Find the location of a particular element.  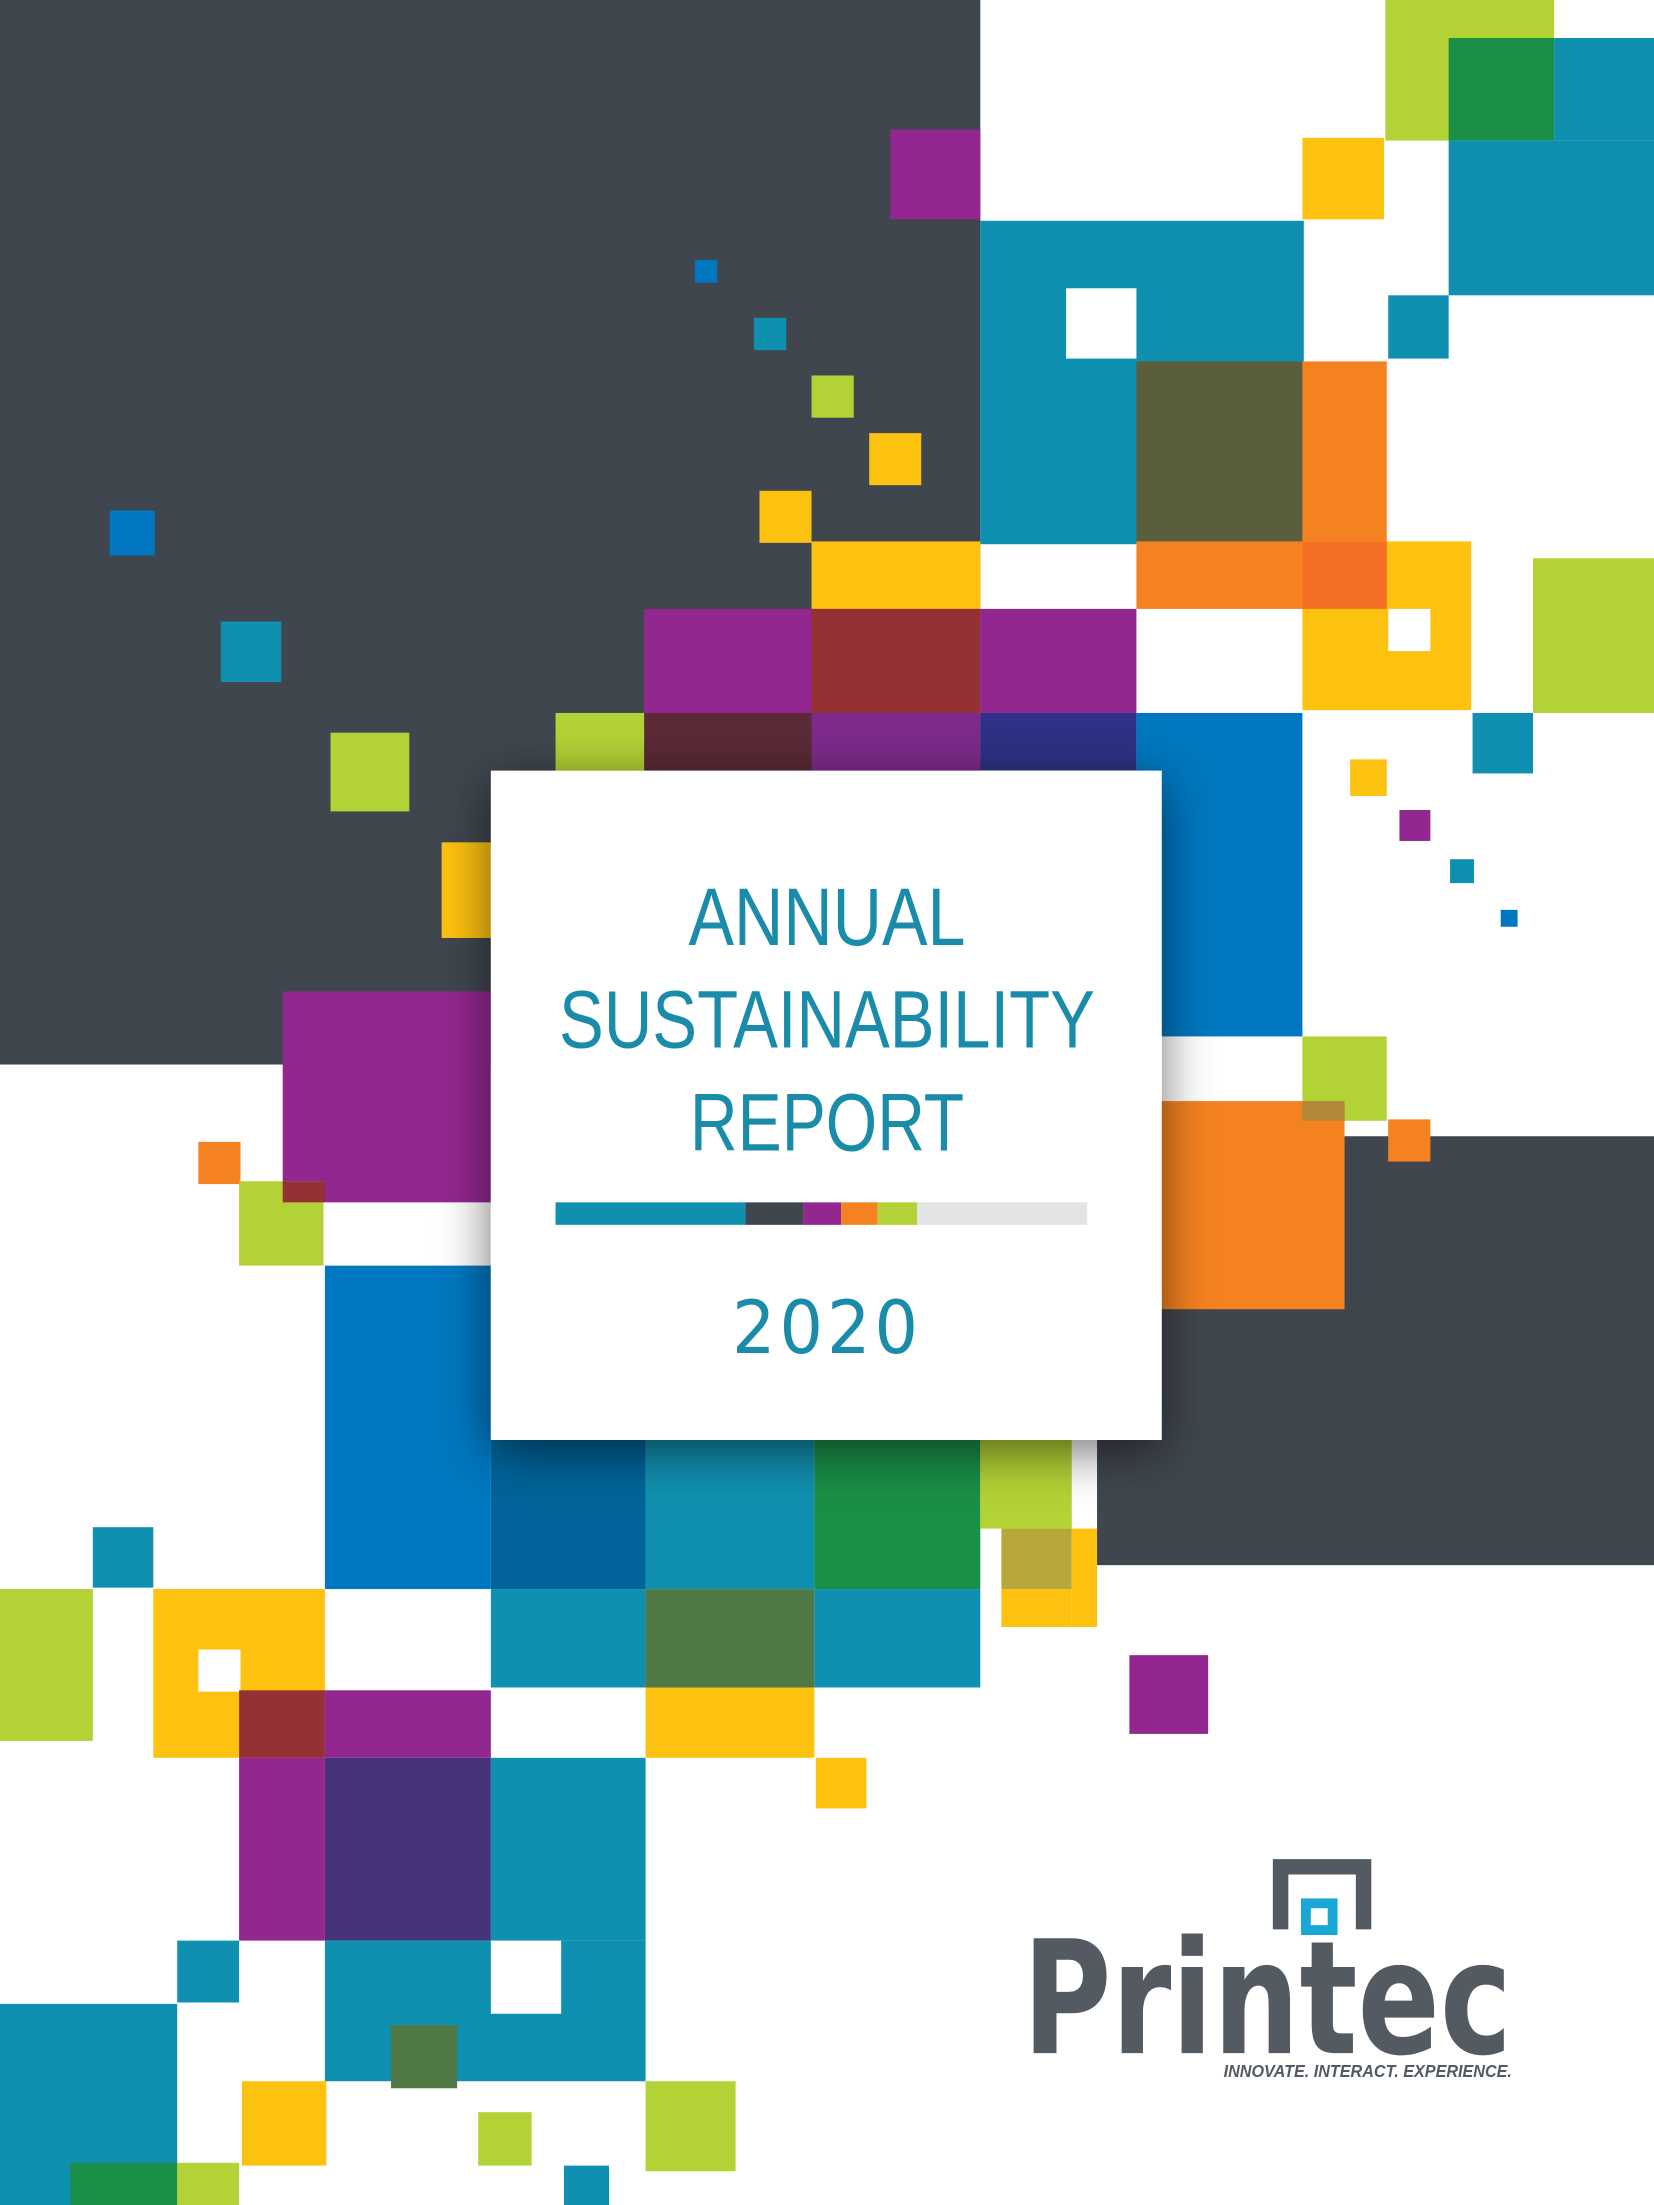

color-bar is located at coordinates (821, 1213).